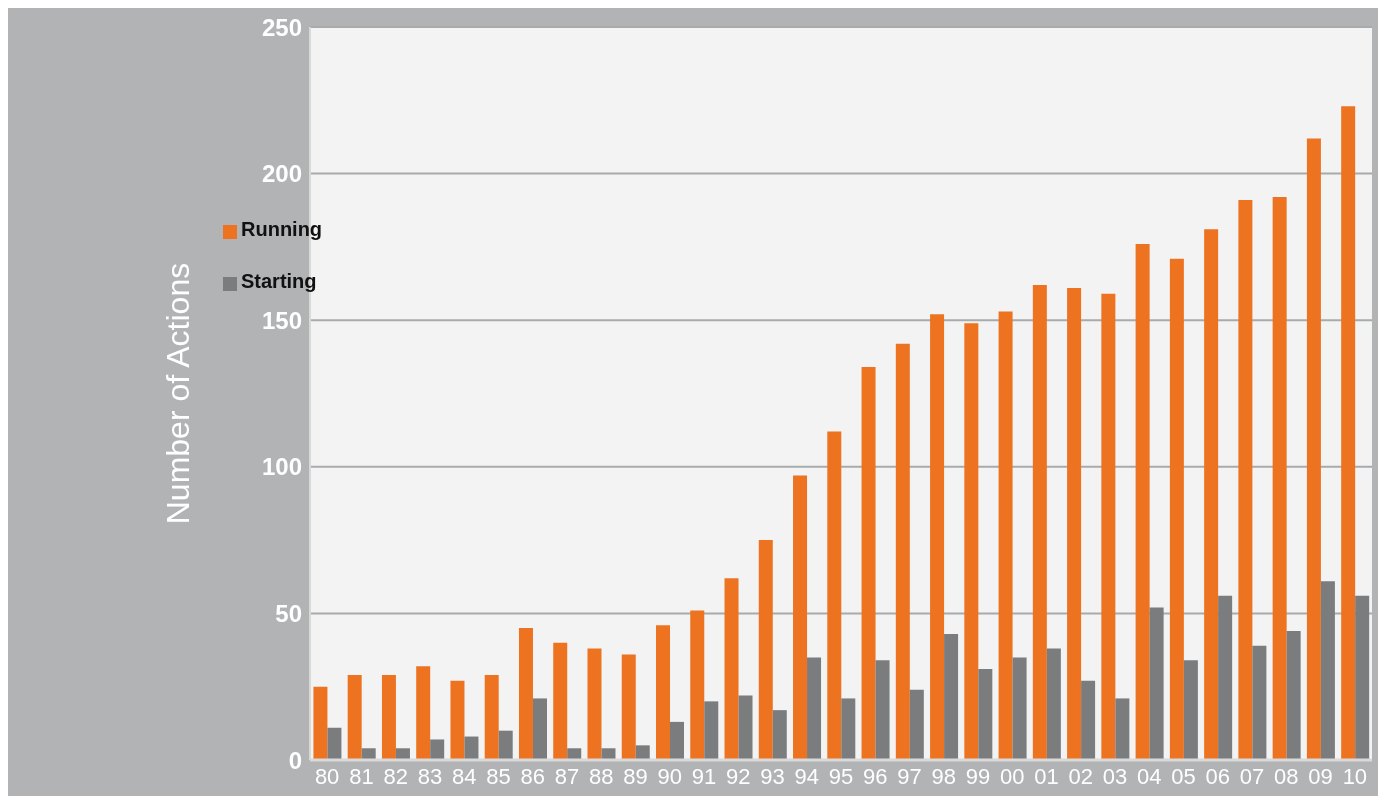  Describe the element at coordinates (944, 776) in the screenshot. I see `x-tick-label: 98` at that location.